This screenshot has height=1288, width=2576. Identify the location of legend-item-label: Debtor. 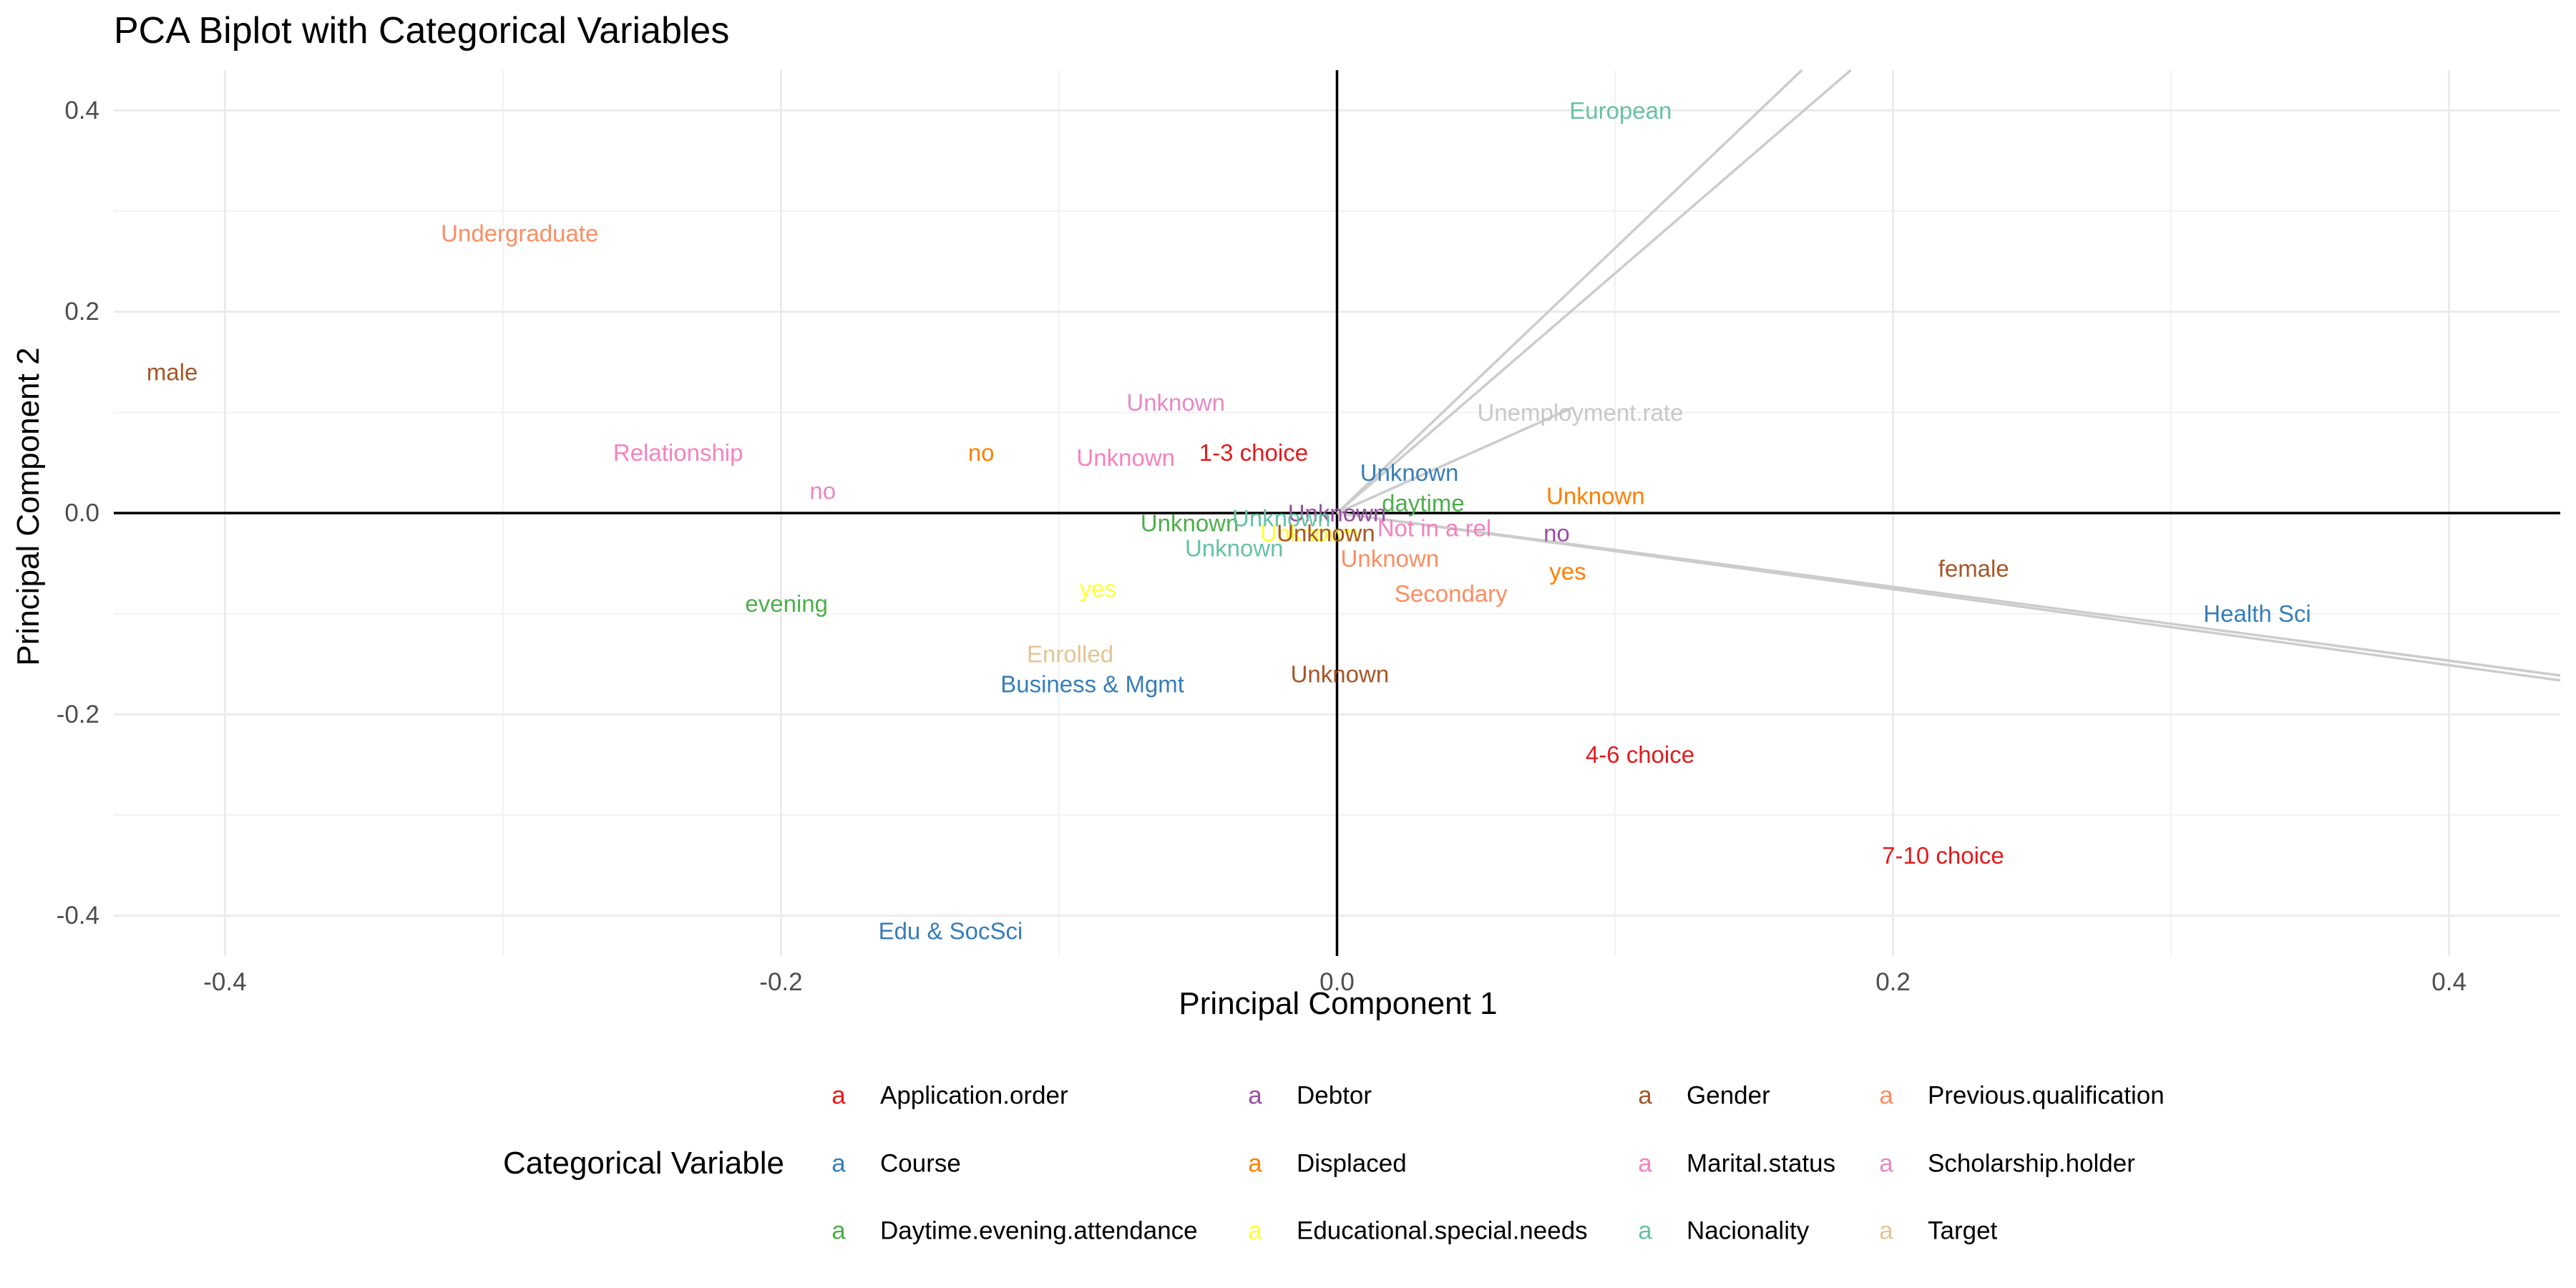
(1334, 1096).